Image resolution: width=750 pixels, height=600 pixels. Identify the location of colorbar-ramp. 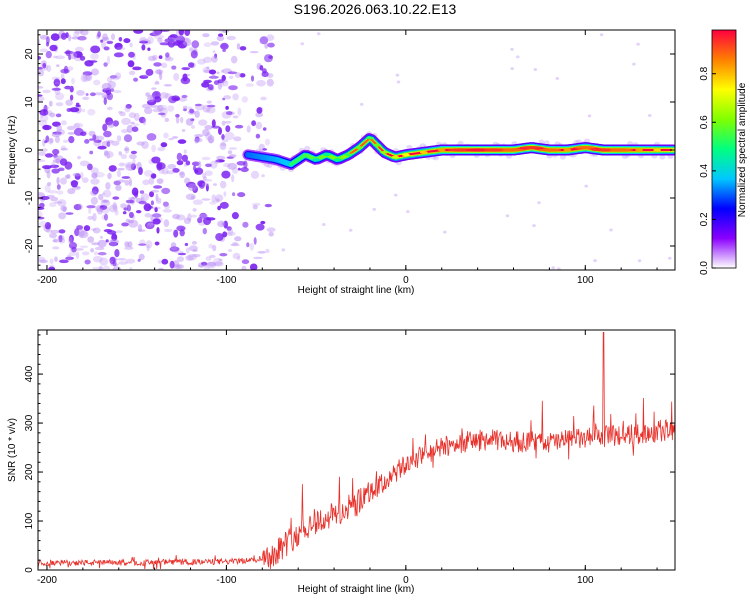
(724, 149).